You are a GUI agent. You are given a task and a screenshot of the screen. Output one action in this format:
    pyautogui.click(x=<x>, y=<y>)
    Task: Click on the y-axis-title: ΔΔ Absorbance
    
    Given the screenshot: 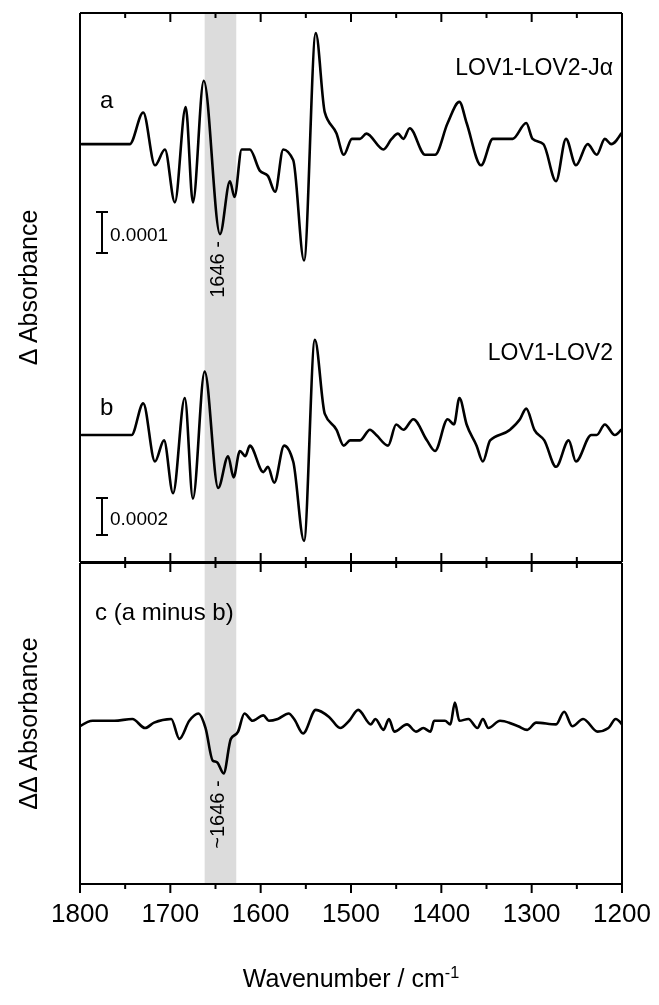 What is the action you would take?
    pyautogui.click(x=27, y=723)
    